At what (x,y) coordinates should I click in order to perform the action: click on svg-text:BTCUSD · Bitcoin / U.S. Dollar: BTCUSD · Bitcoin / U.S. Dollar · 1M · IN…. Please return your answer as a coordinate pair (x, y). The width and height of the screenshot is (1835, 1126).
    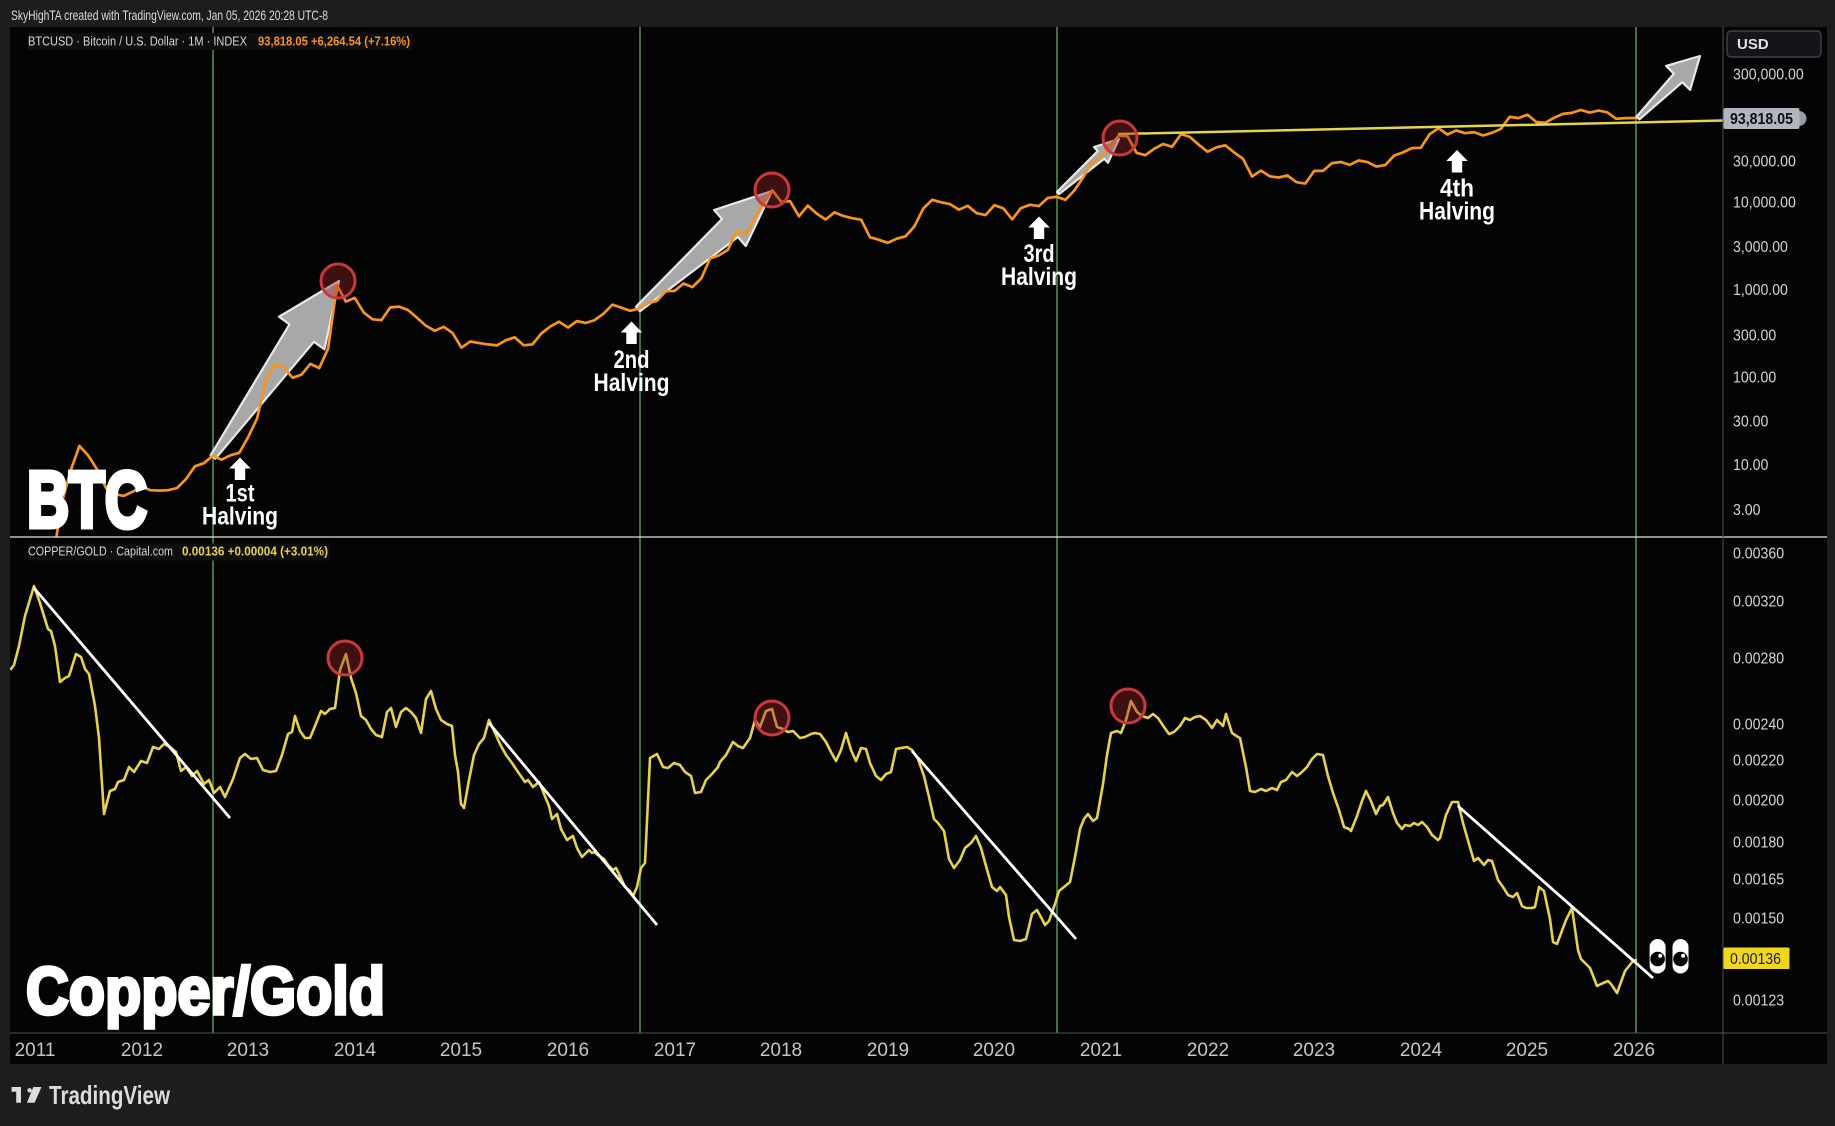
    Looking at the image, I should click on (138, 42).